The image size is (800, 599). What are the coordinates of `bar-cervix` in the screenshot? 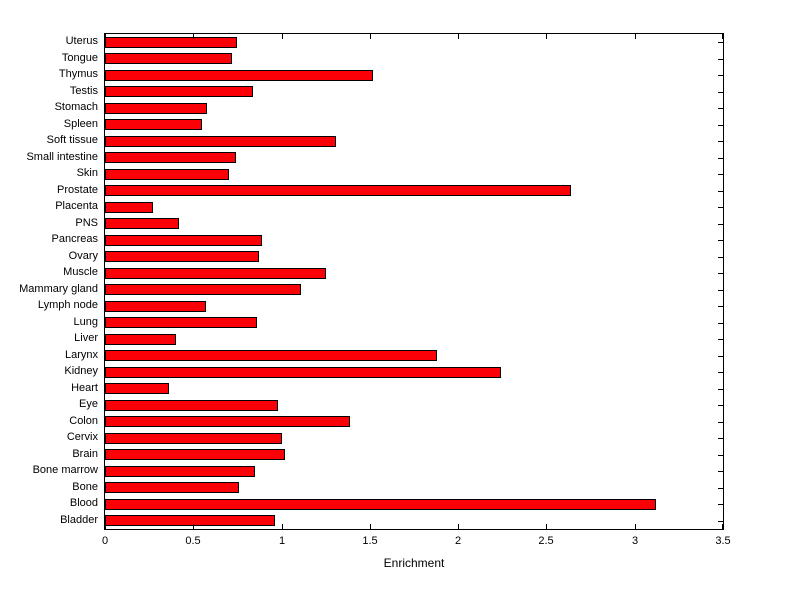 It's located at (193, 438).